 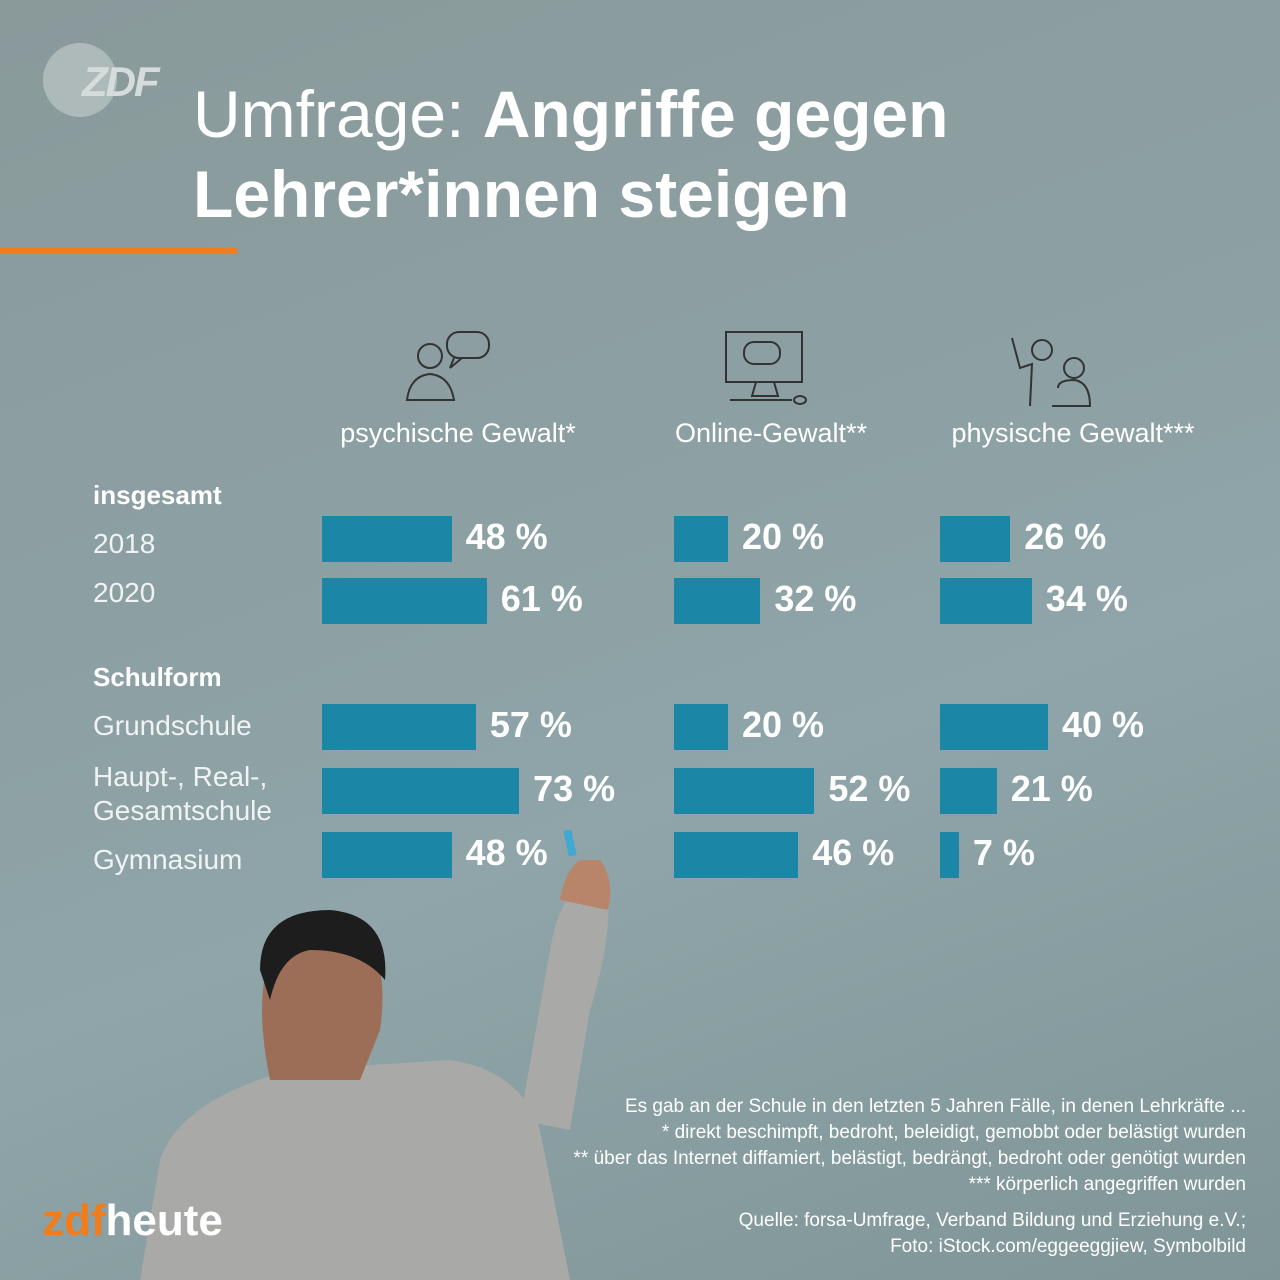 What do you see at coordinates (1103, 724) in the screenshot?
I see `value-label: 40 %` at bounding box center [1103, 724].